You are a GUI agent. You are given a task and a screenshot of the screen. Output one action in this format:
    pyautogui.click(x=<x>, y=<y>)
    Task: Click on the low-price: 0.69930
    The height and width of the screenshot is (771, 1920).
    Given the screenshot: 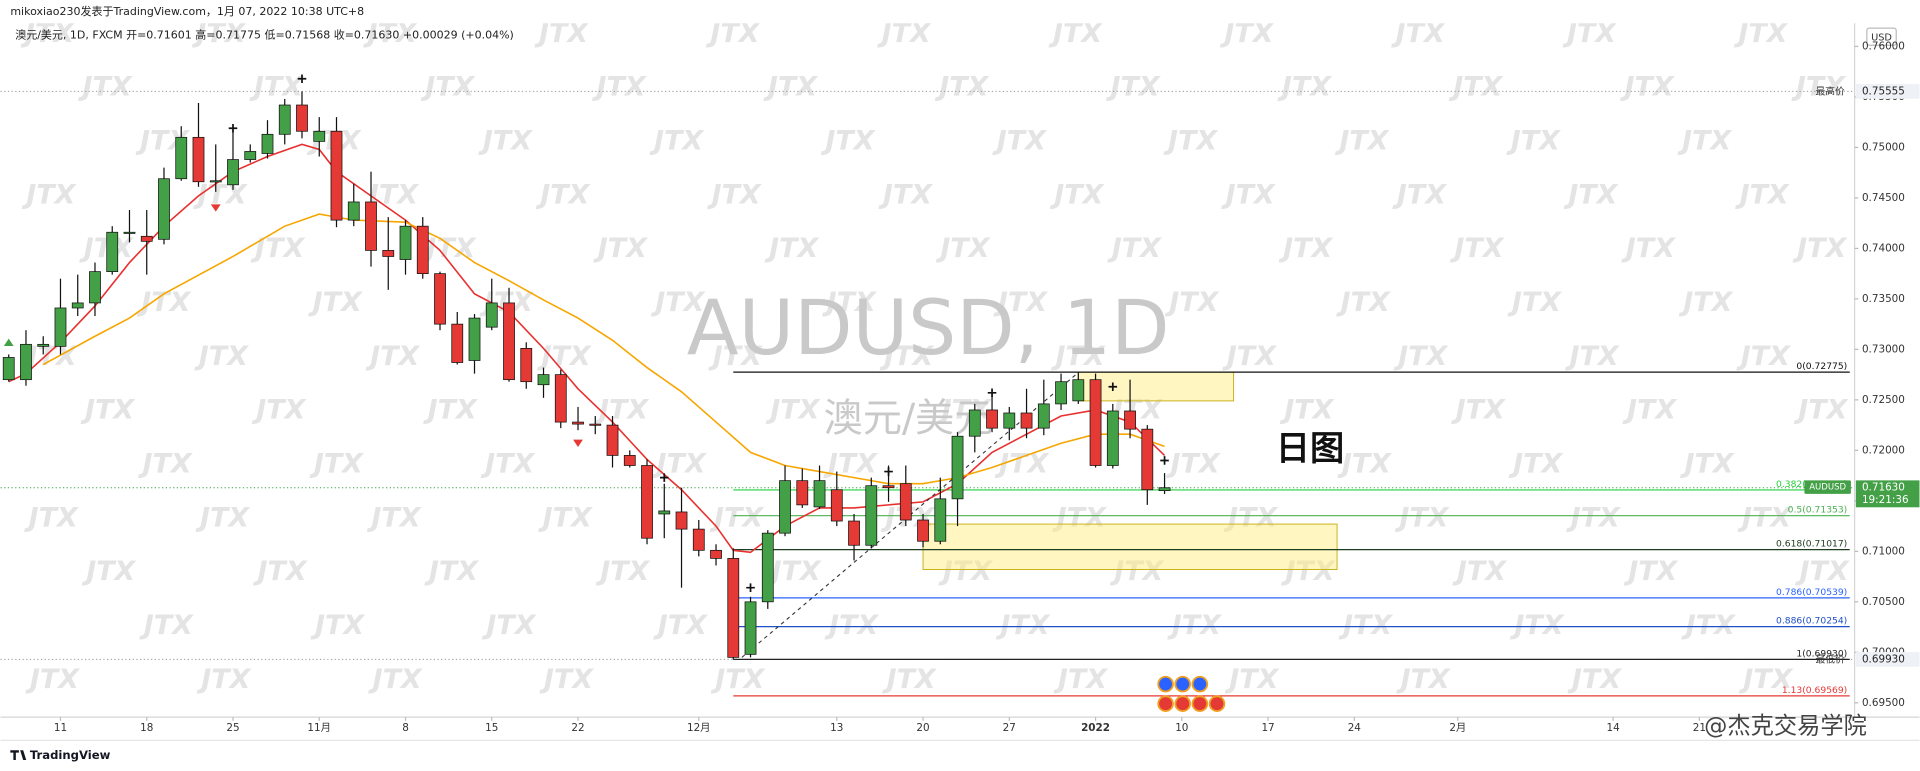 What is the action you would take?
    pyautogui.click(x=1883, y=659)
    